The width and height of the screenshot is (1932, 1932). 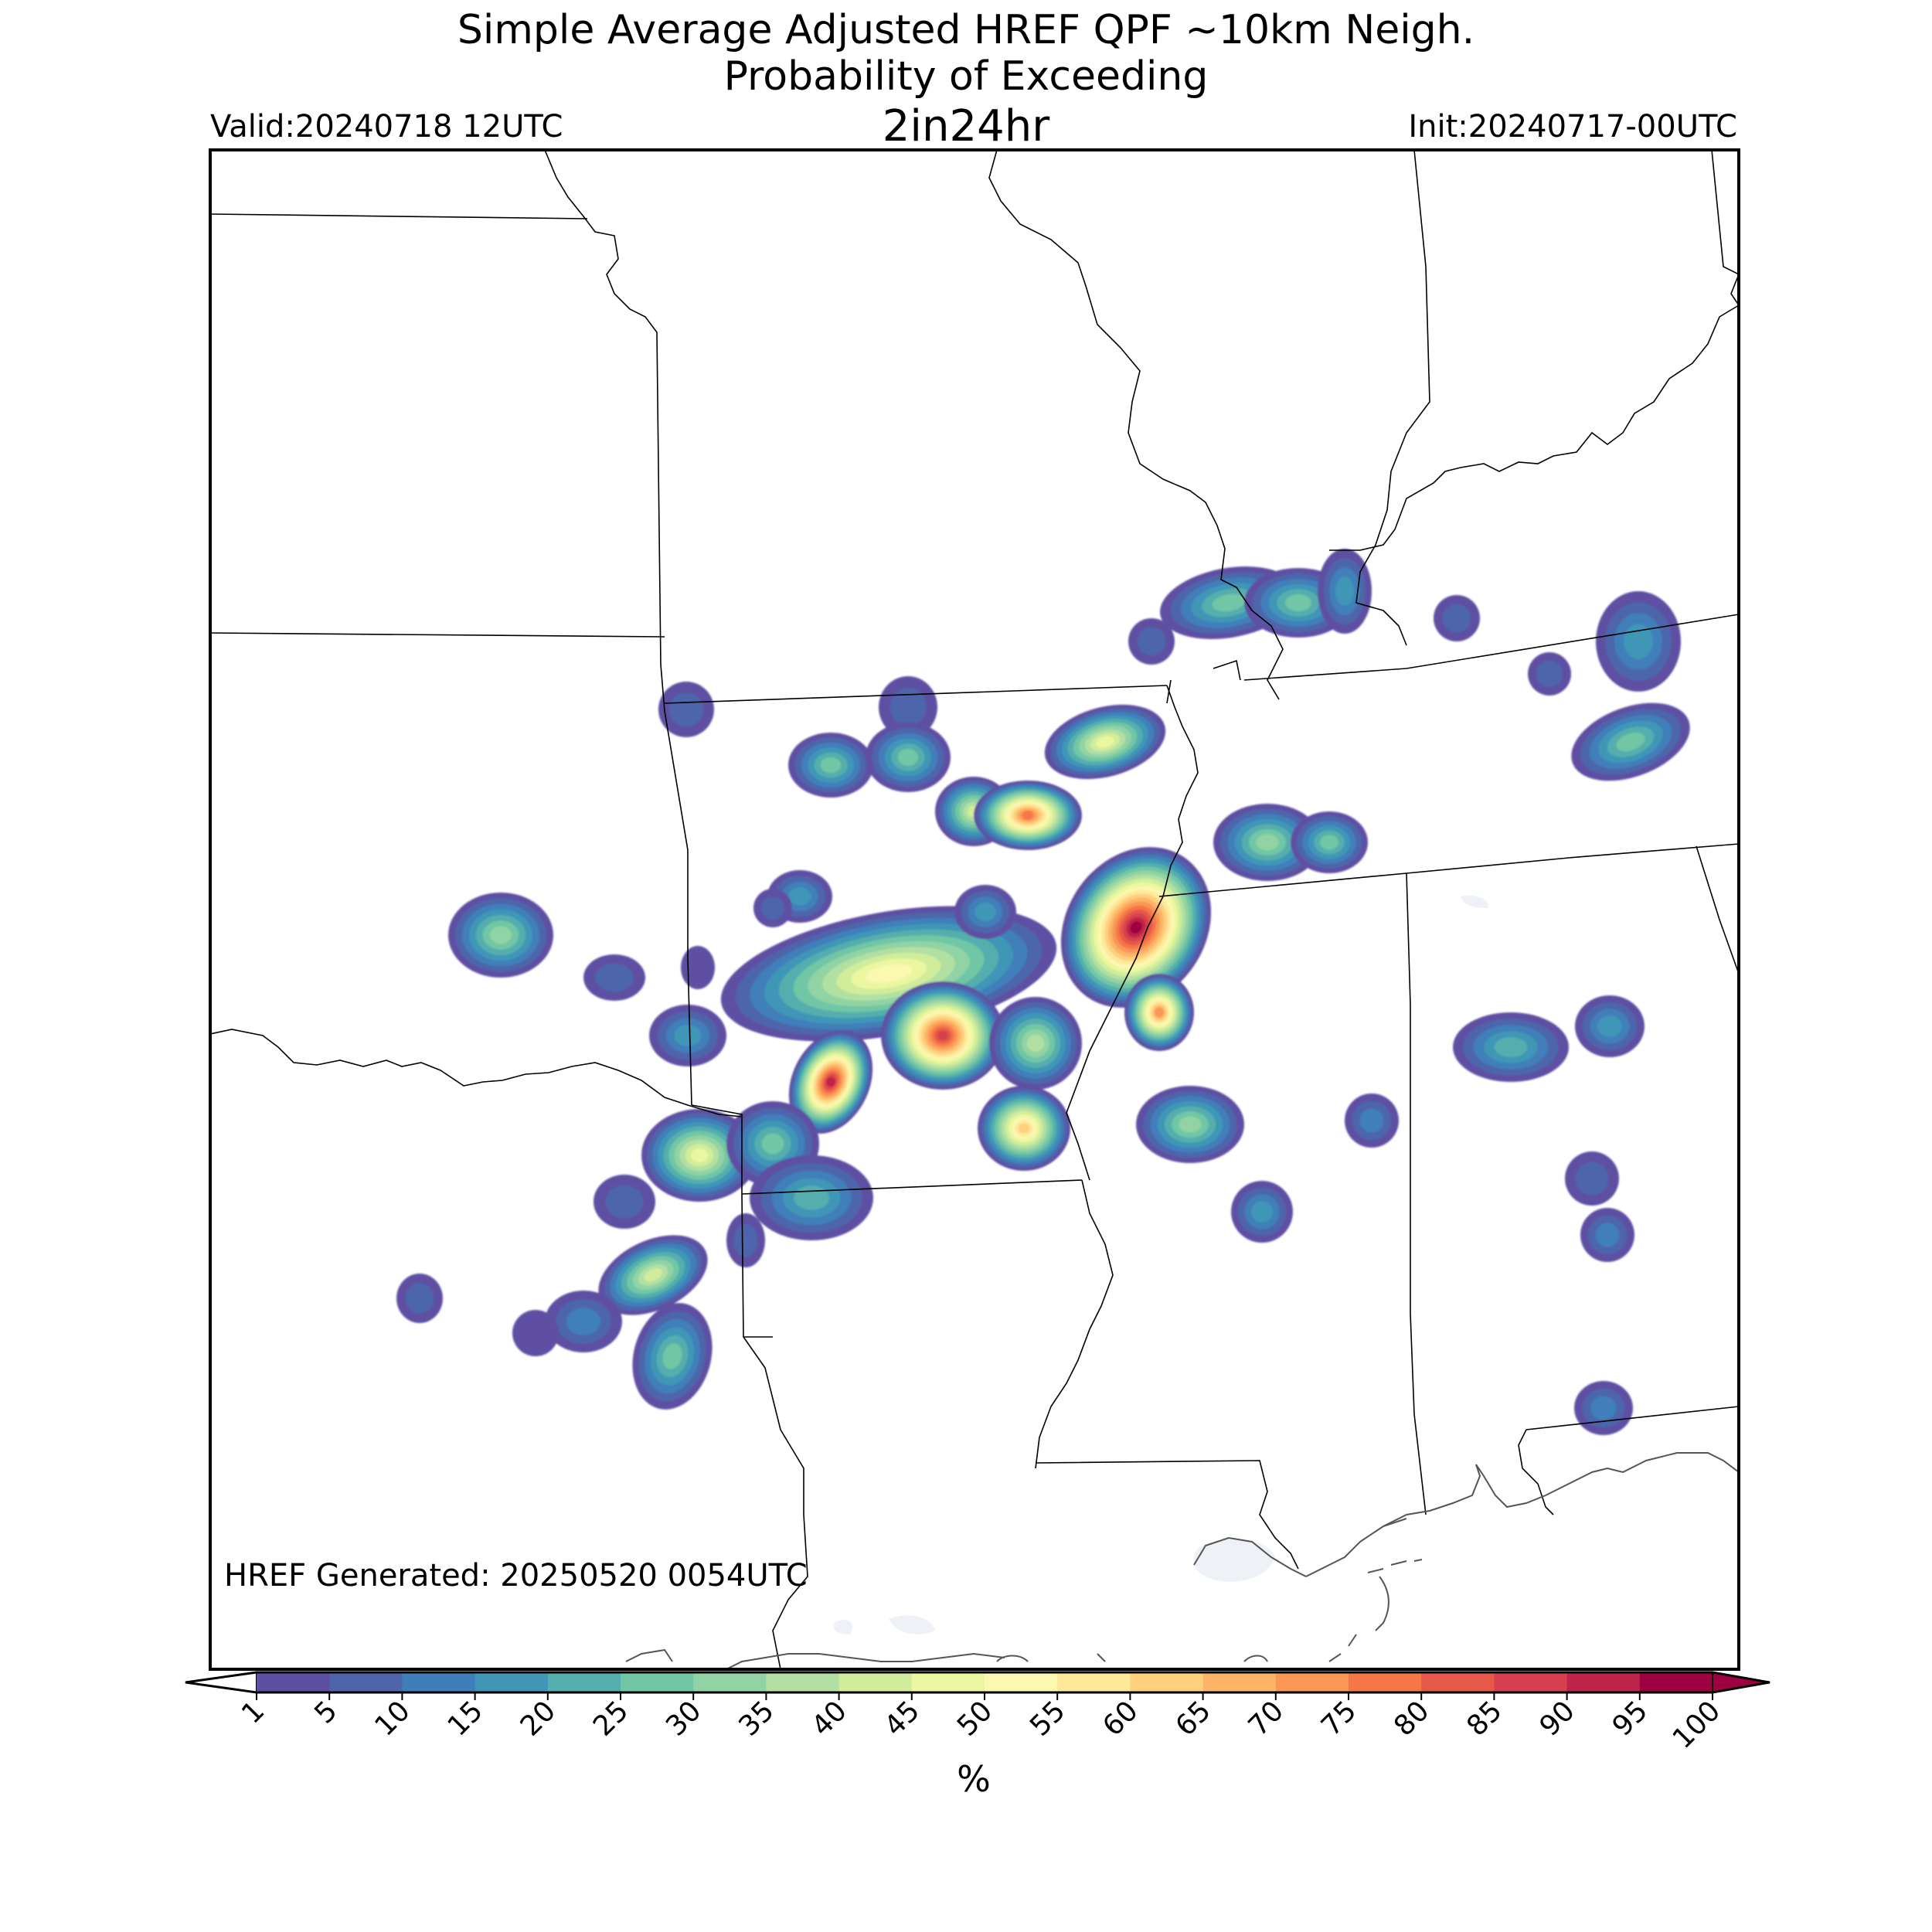 I want to click on coastline, so click(x=1182, y=1561).